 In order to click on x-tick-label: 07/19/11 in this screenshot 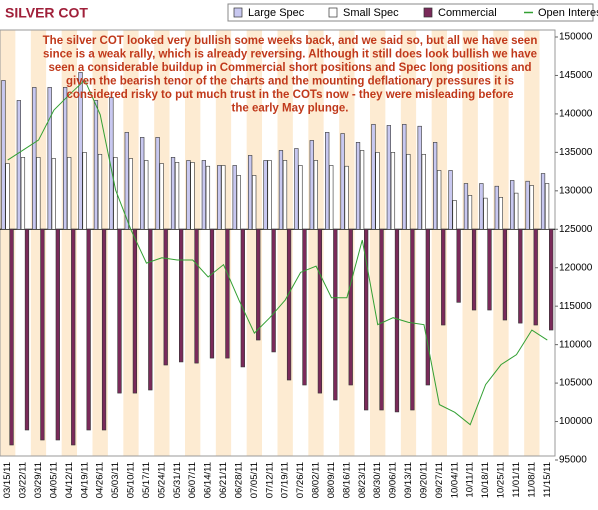, I will do `click(285, 480)`.